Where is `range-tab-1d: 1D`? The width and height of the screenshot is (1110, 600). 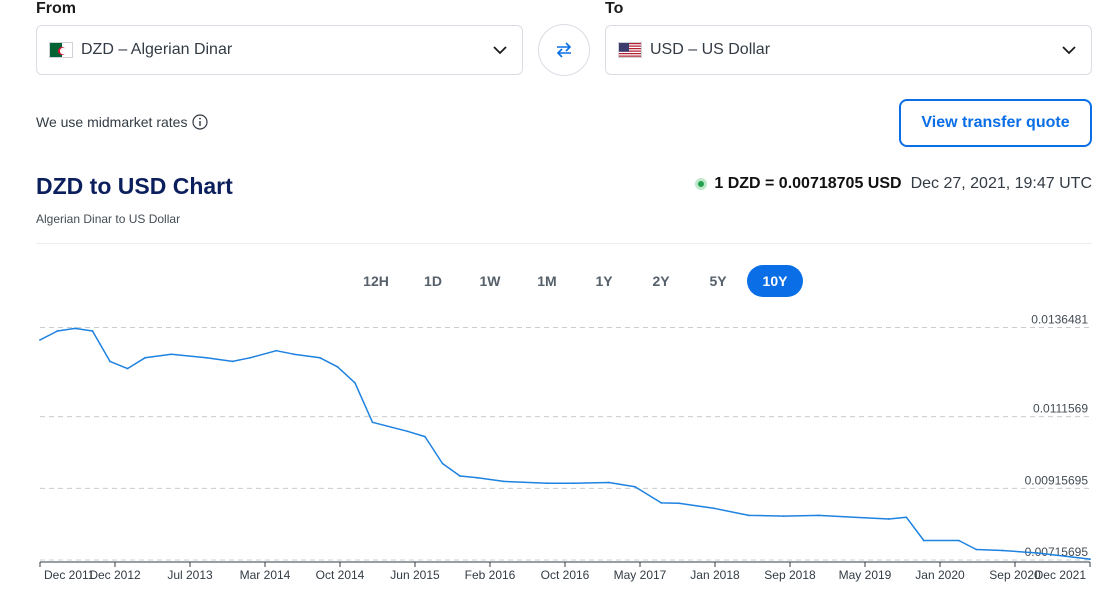
range-tab-1d: 1D is located at coordinates (433, 281).